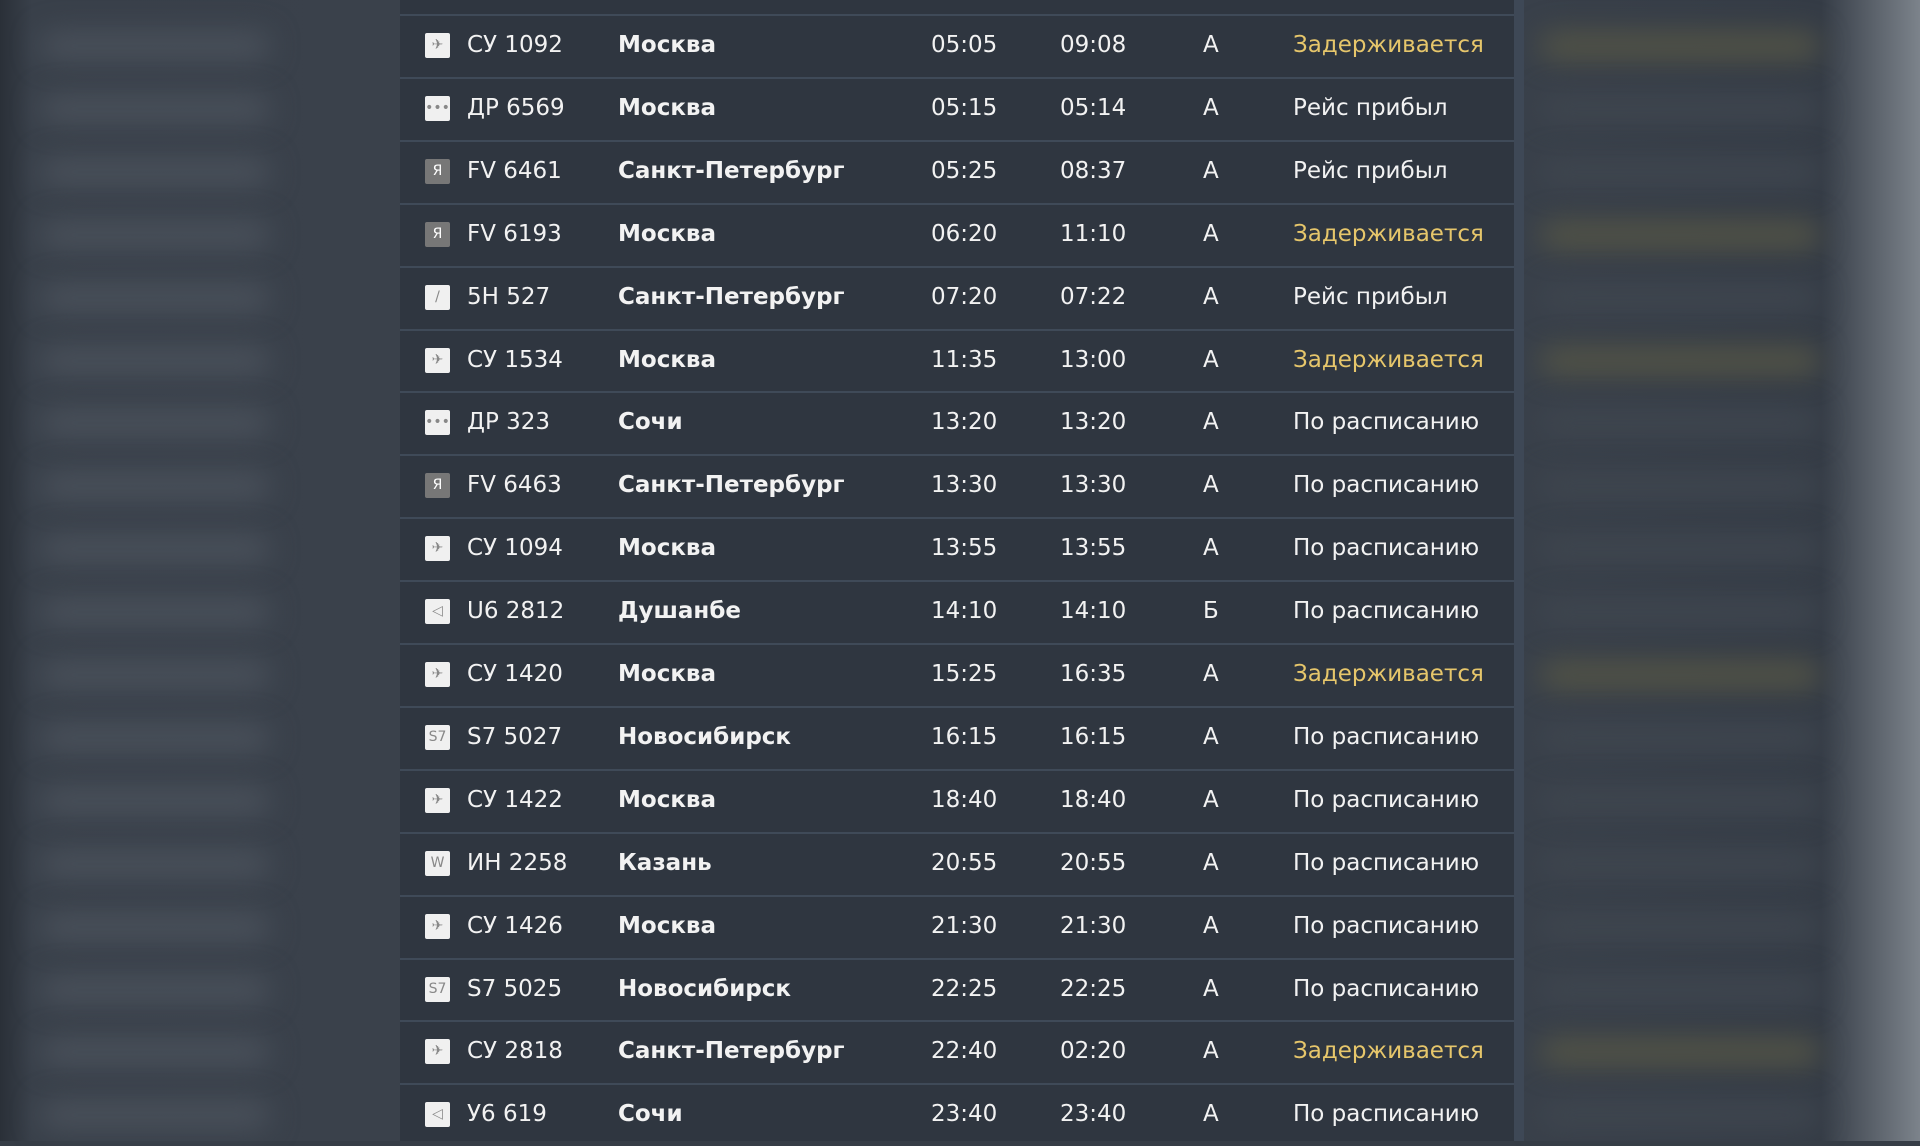 The image size is (1920, 1146). Describe the element at coordinates (705, 988) in the screenshot. I see `origin-city: Новосибирск` at that location.